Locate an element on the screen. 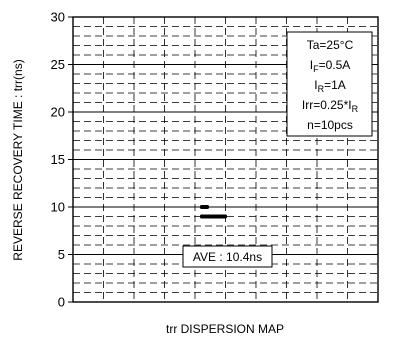  y-tick-label: 20 is located at coordinates (58, 112).